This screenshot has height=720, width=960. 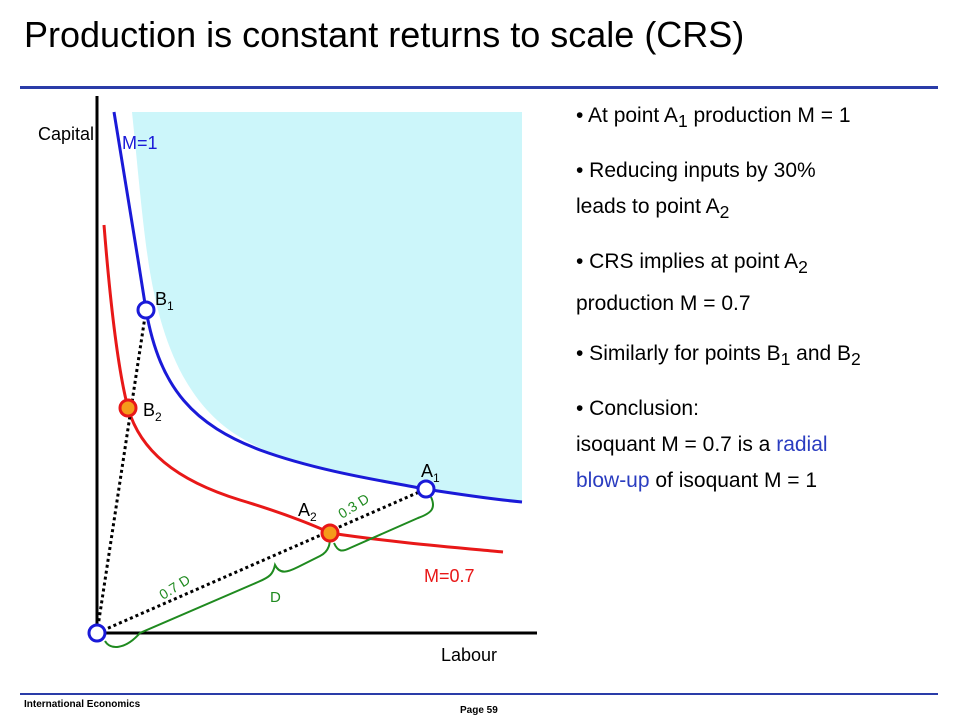 What do you see at coordinates (430, 473) in the screenshot?
I see `label-a1: A1` at bounding box center [430, 473].